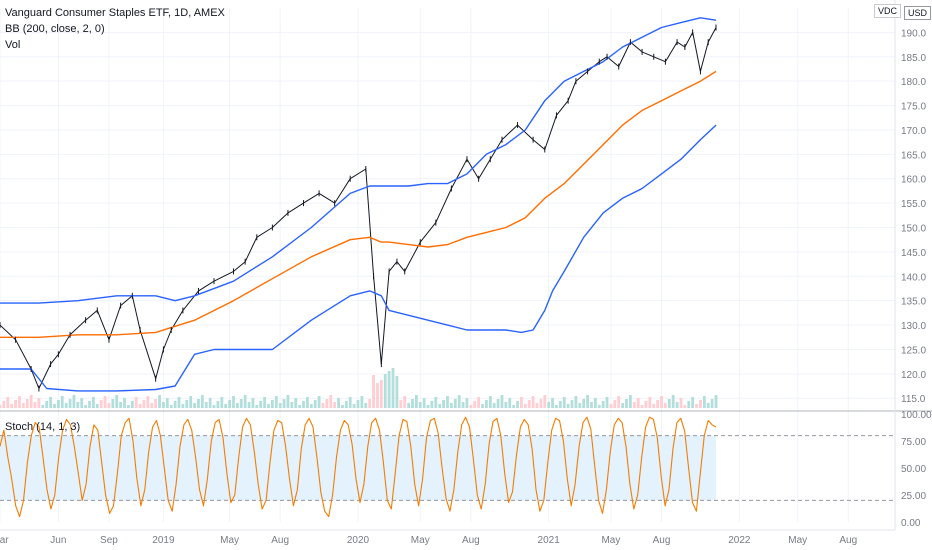 The image size is (932, 550). I want to click on price-tick-label: 180.0, so click(913, 82).